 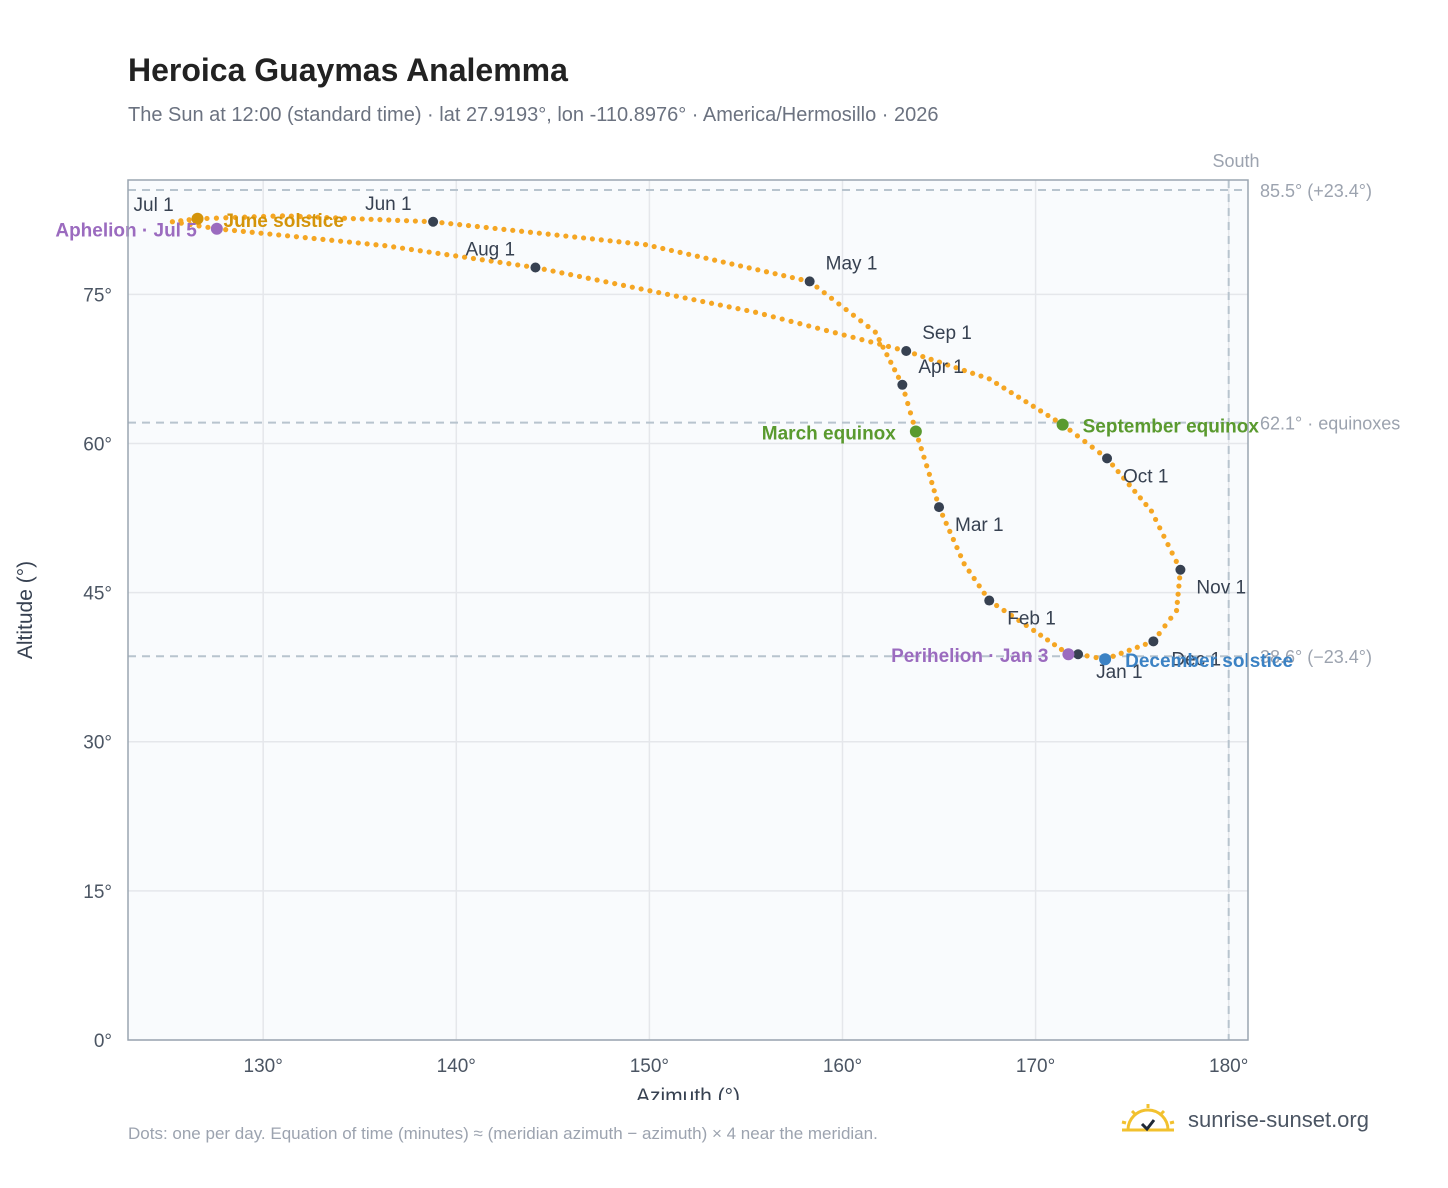 I want to click on y-tick-label: 15°, so click(x=97, y=892).